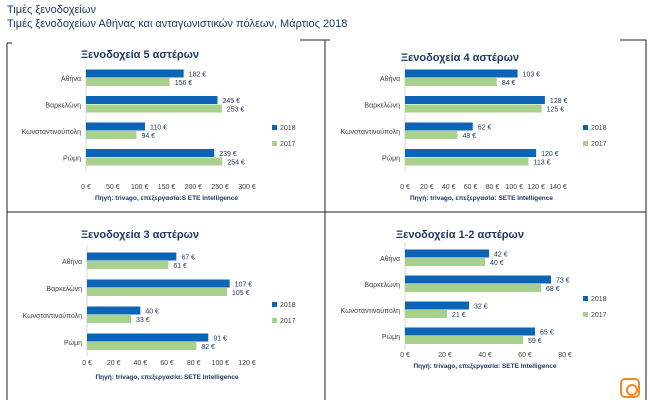 Image resolution: width=650 pixels, height=407 pixels. Describe the element at coordinates (536, 187) in the screenshot. I see `x-tick-label: 120 €` at that location.